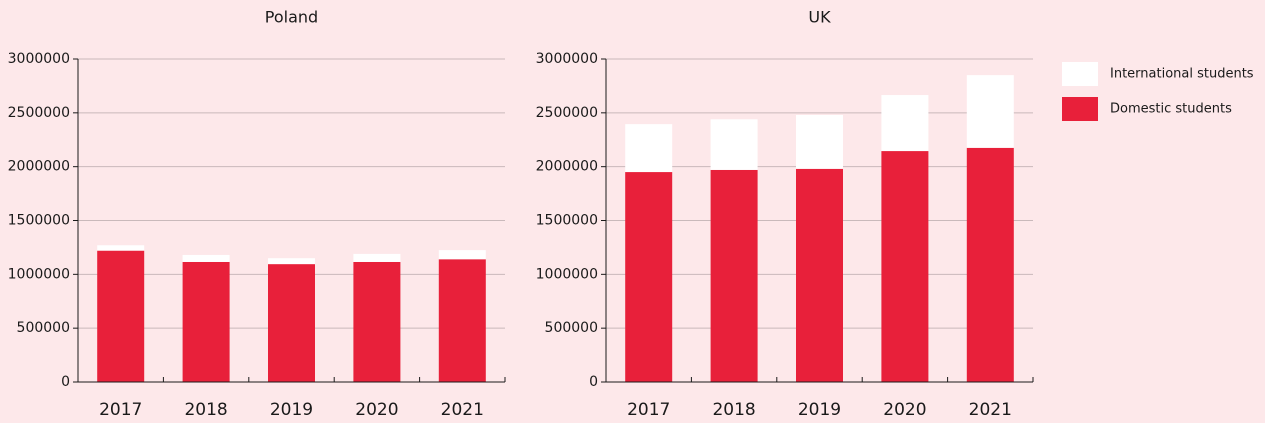 The image size is (1265, 423). What do you see at coordinates (1182, 74) in the screenshot?
I see `legend-label: International students` at bounding box center [1182, 74].